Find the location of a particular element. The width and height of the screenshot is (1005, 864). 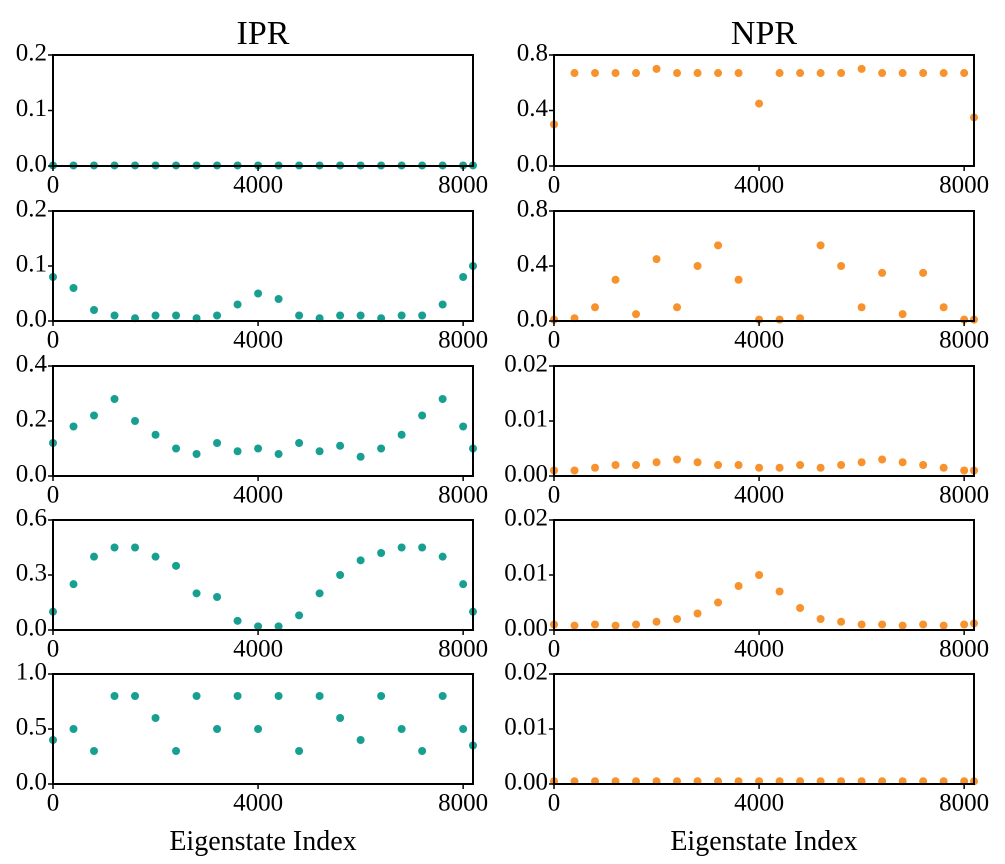

panel-title: IPR is located at coordinates (263, 33).